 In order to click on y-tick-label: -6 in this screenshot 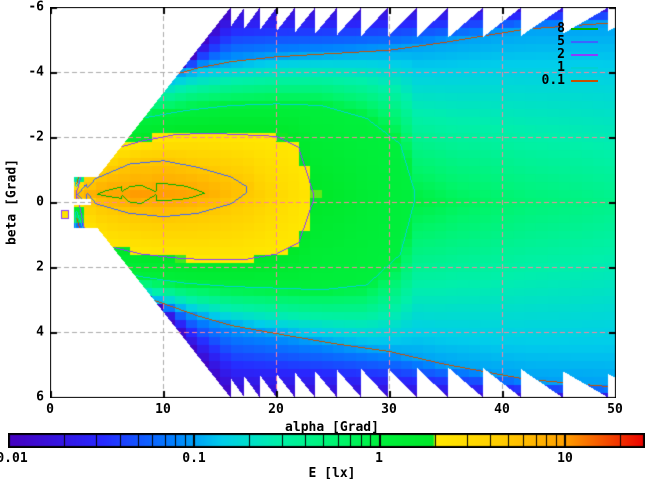, I will do `click(36, 7)`.